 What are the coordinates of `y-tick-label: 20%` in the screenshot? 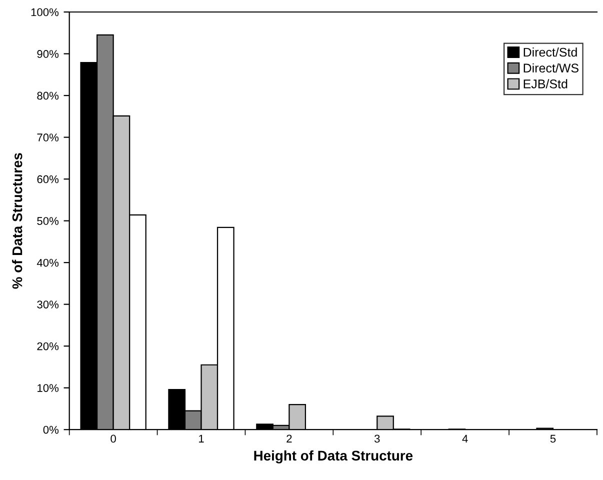 It's located at (48, 346).